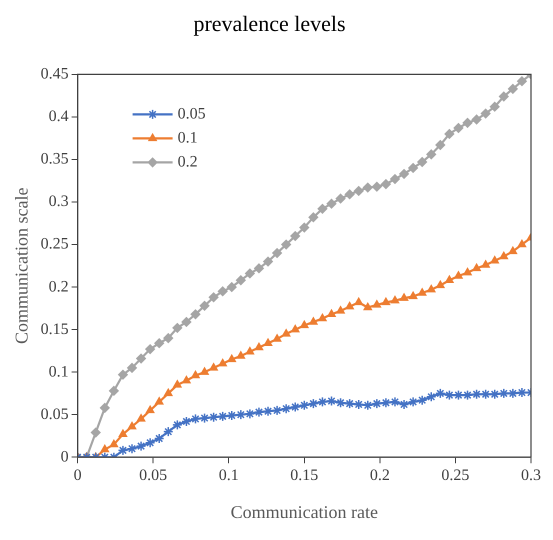 This screenshot has height=540, width=553. I want to click on y-tick-label: 0.15, so click(54, 329).